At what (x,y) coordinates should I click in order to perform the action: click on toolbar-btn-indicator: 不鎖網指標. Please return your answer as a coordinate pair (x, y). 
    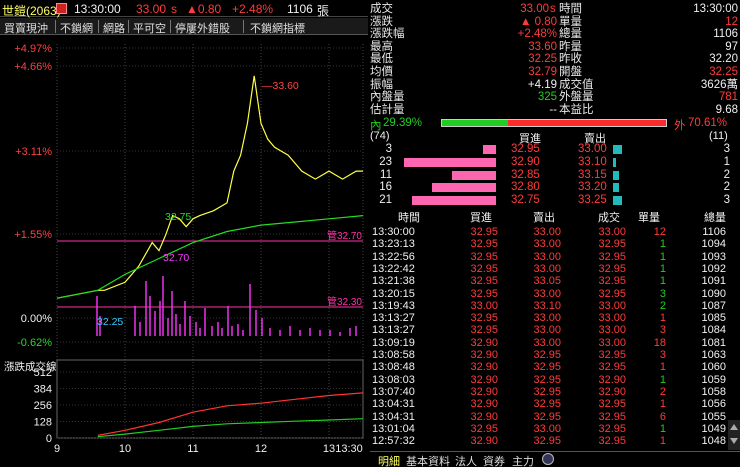
    Looking at the image, I should click on (277, 29).